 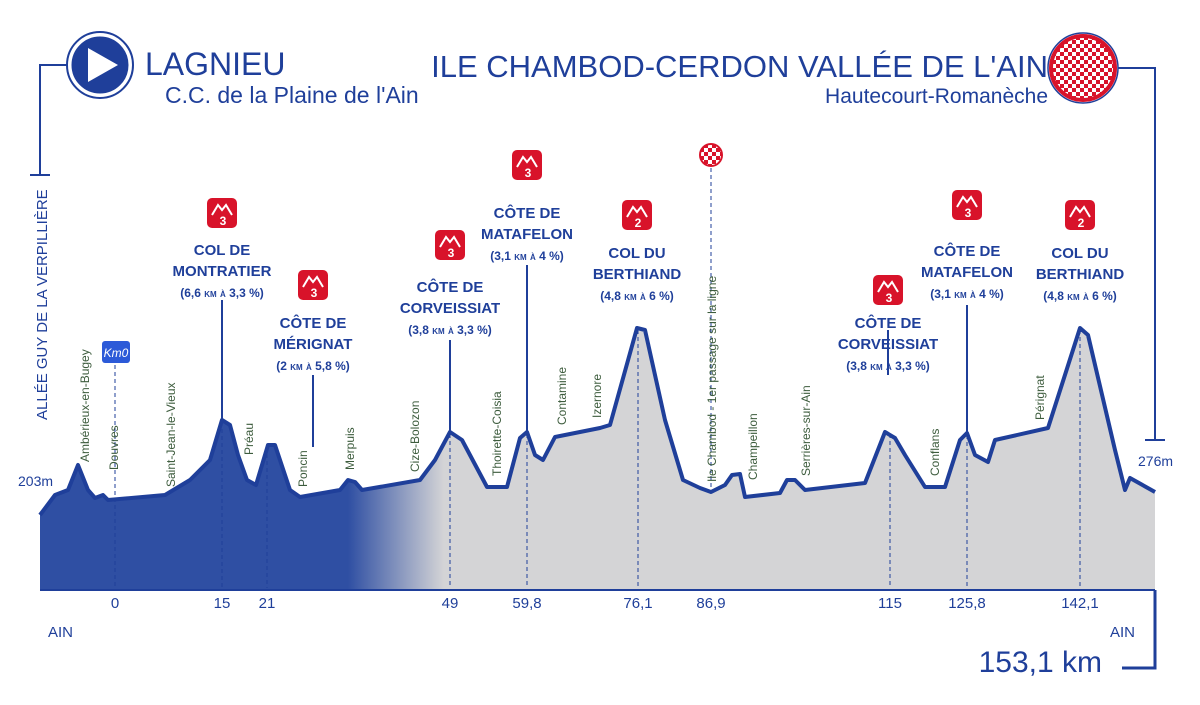 I want to click on place-label: Cize-Bolozon, so click(x=415, y=436).